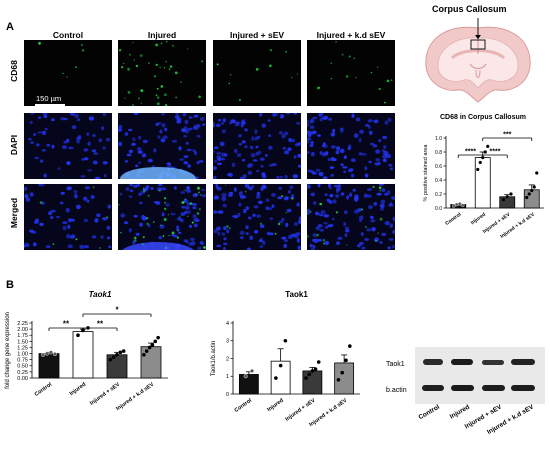 This screenshot has height=451, width=550. Describe the element at coordinates (227, 377) in the screenshot. I see `y-tick-label: 1` at that location.